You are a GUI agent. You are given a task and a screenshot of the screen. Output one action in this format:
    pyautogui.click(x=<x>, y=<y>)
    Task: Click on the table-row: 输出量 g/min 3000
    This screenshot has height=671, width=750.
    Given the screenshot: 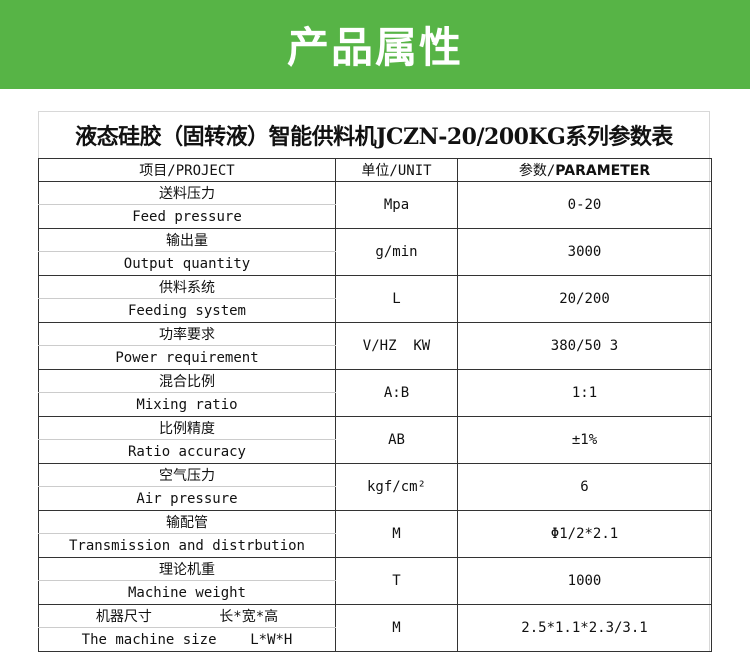 What is the action you would take?
    pyautogui.click(x=375, y=252)
    